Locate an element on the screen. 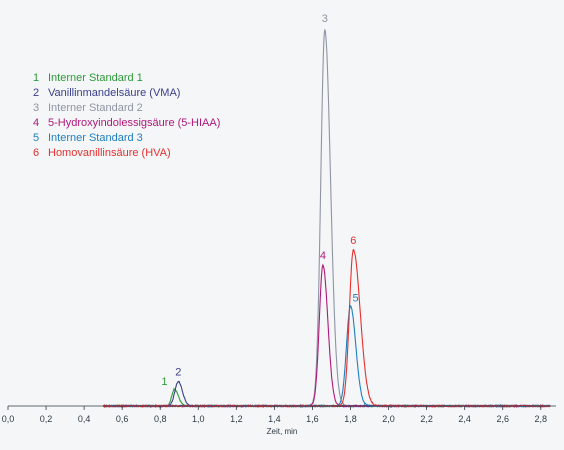 This screenshot has height=450, width=564. peak-label-1: 1 is located at coordinates (164, 382).